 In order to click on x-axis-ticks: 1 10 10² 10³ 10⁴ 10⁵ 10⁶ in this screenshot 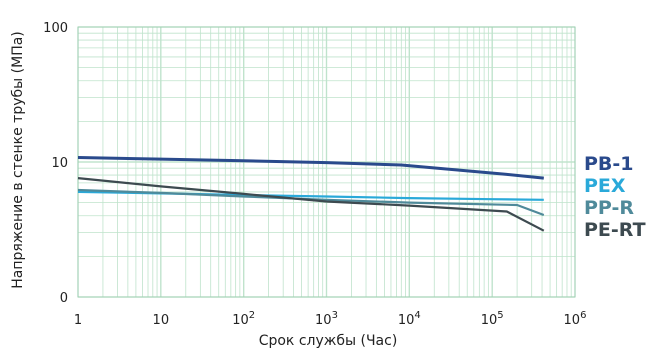, I will do `click(330, 319)`.